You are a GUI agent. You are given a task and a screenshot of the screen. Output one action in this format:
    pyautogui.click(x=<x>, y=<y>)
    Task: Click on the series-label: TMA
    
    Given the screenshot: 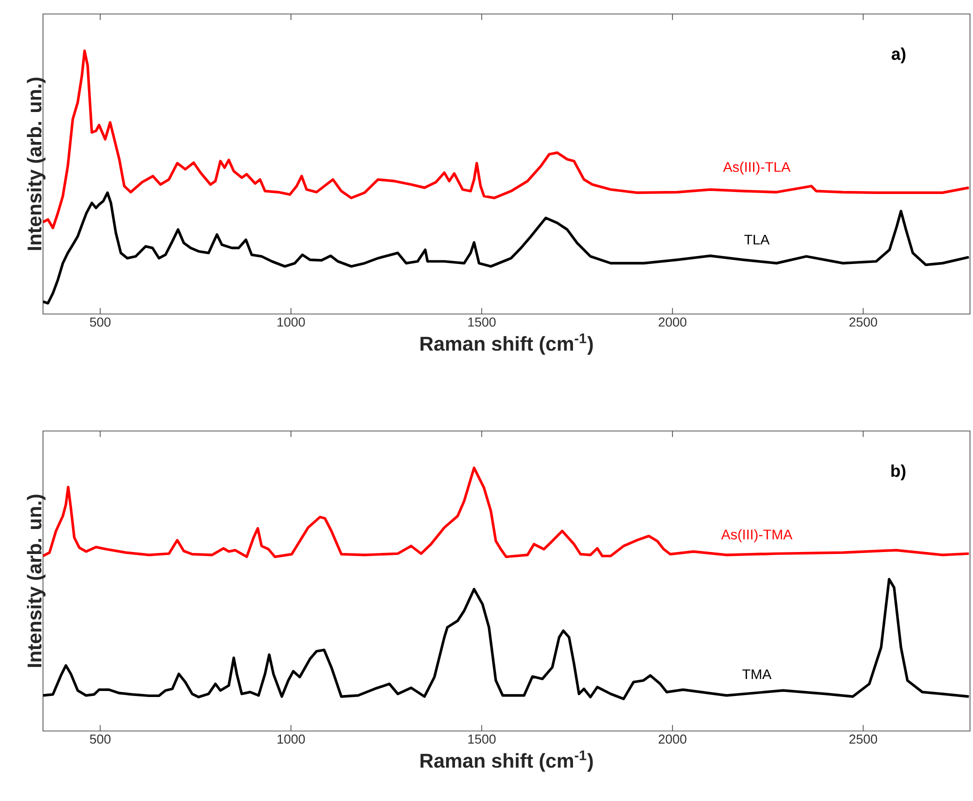 What is the action you would take?
    pyautogui.click(x=757, y=674)
    